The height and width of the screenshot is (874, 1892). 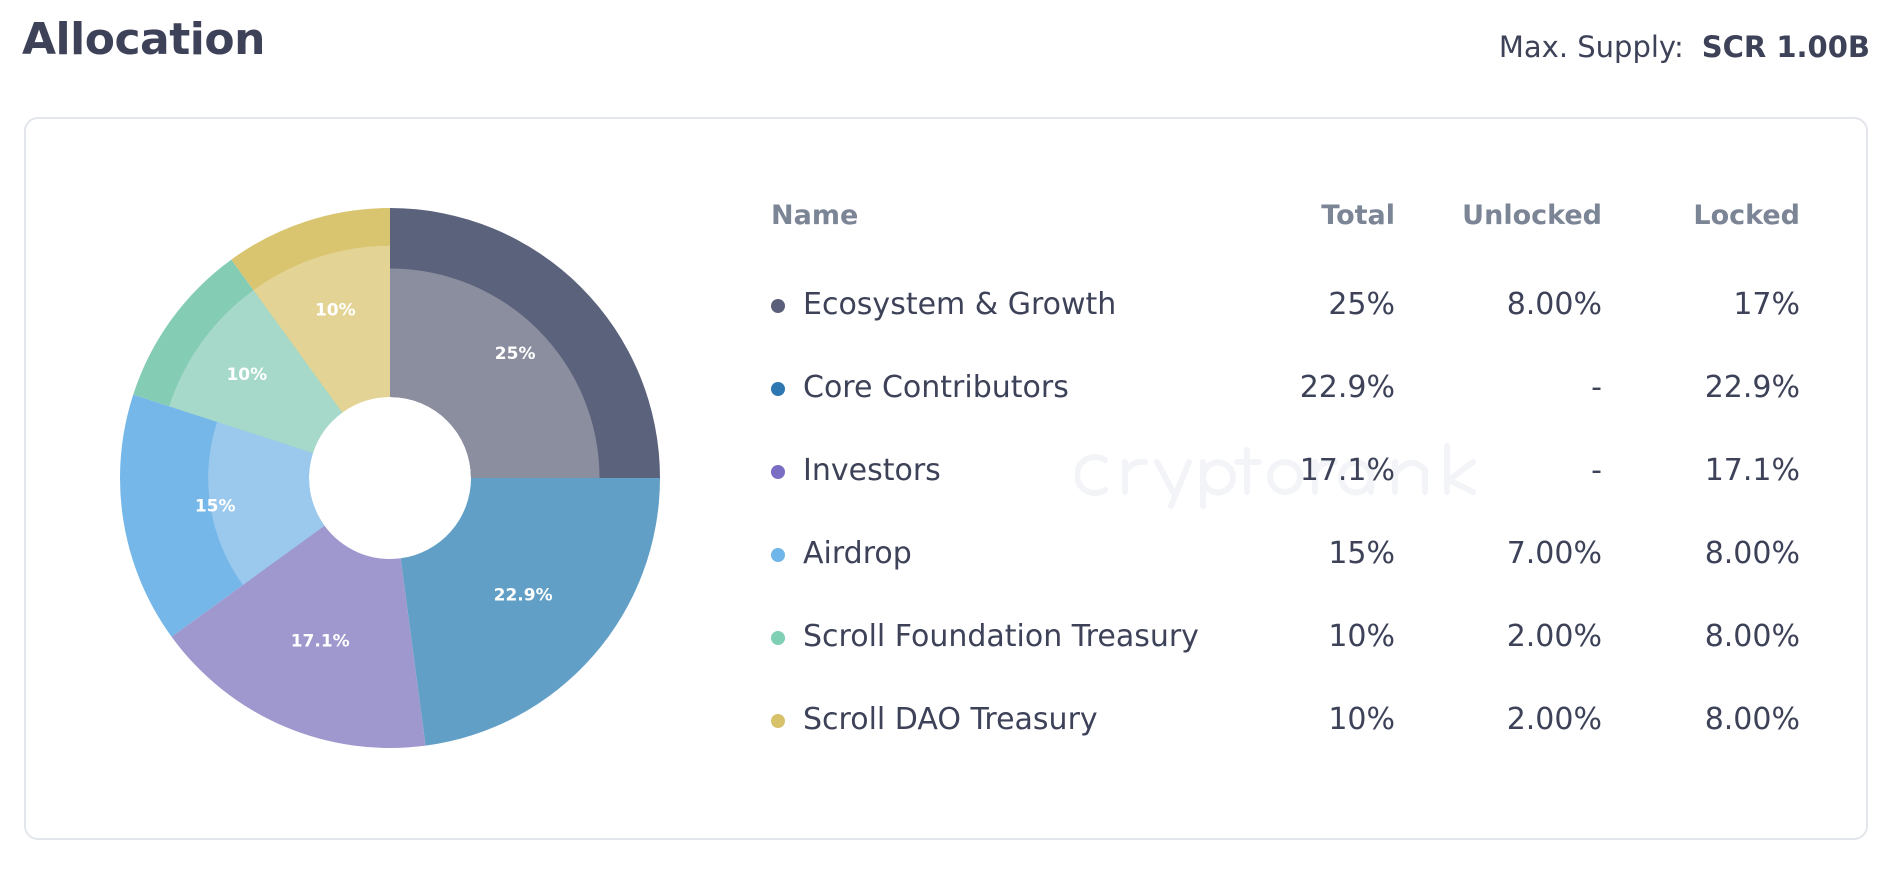 What do you see at coordinates (1554, 304) in the screenshot?
I see `row-unlocked: 8.00%` at bounding box center [1554, 304].